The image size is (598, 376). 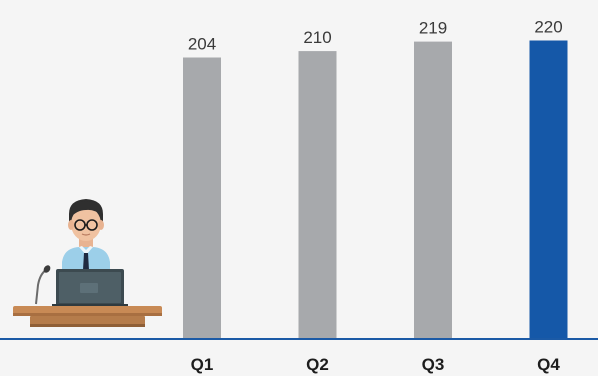 I want to click on category-label-q2: Q2, so click(x=317, y=364).